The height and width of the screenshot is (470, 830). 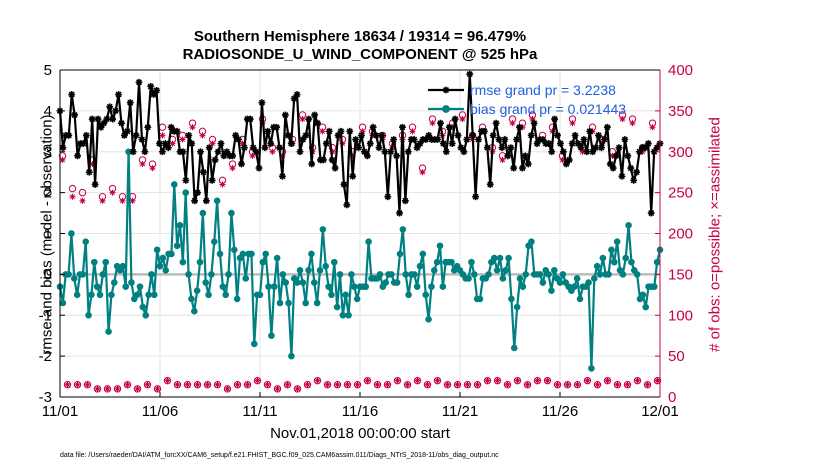 I want to click on y-left-tick-label: 1, so click(x=48, y=234).